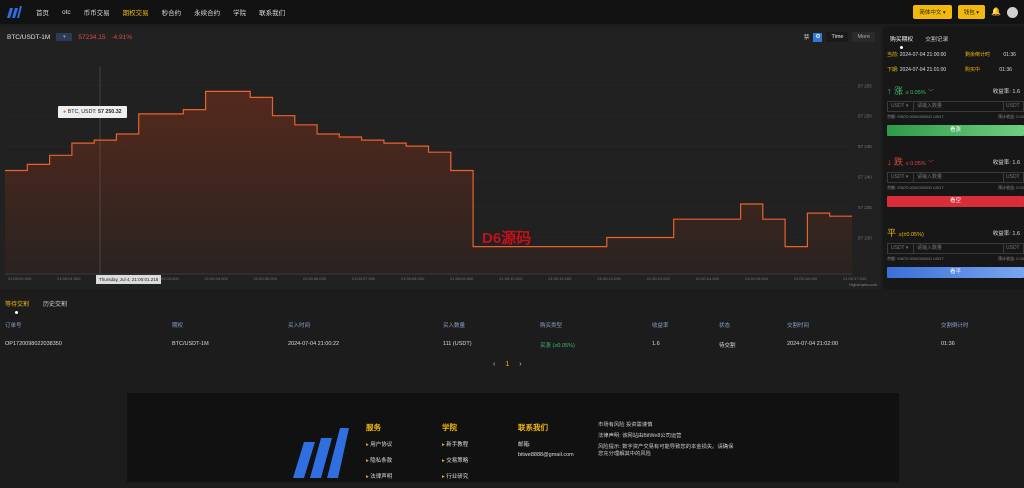  I want to click on direction-condition: ≥(±0.05%), so click(911, 235).